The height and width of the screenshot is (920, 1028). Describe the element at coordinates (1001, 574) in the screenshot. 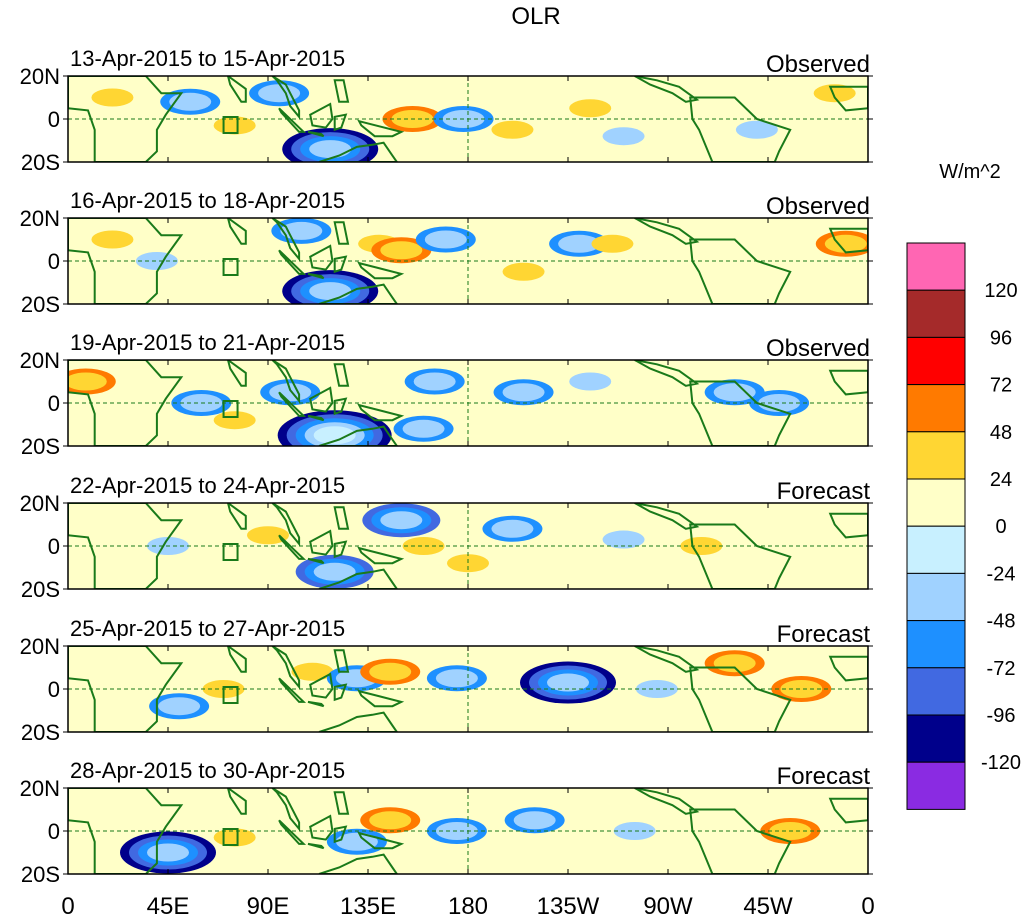

I see `colorbar-level-label: -24` at that location.